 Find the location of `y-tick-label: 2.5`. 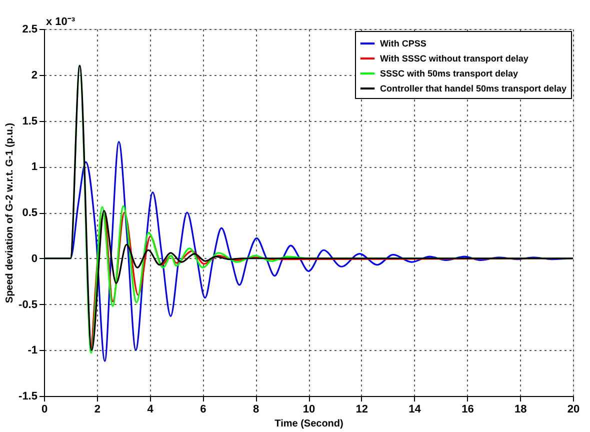

y-tick-label: 2.5 is located at coordinates (30, 30).